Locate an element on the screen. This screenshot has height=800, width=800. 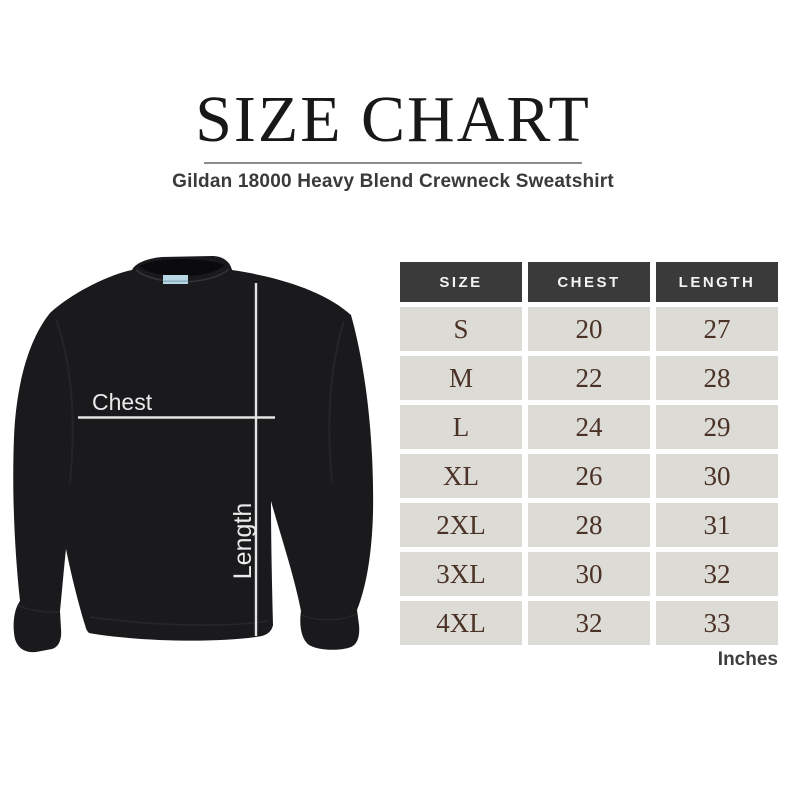
chest-measure-label: Chest is located at coordinates (122, 402).